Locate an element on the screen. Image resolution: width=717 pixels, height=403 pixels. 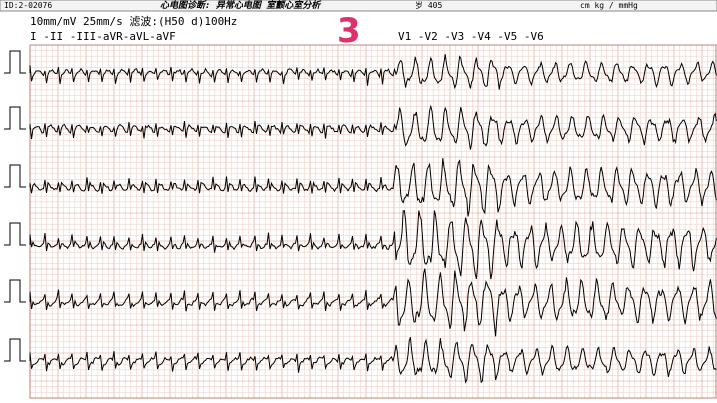
age: 岁 405 is located at coordinates (428, 5).